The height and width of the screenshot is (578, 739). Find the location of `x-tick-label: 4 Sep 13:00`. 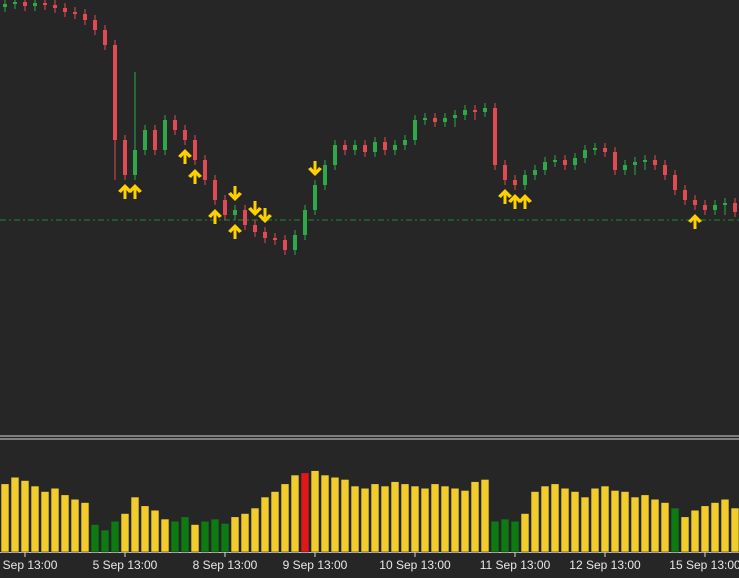

x-tick-label: 4 Sep 13:00 is located at coordinates (29, 565).